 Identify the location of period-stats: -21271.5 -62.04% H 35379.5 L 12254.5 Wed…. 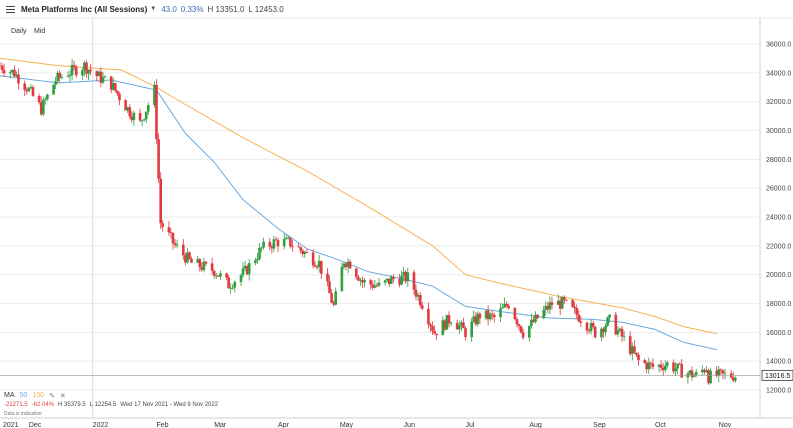
(111, 405).